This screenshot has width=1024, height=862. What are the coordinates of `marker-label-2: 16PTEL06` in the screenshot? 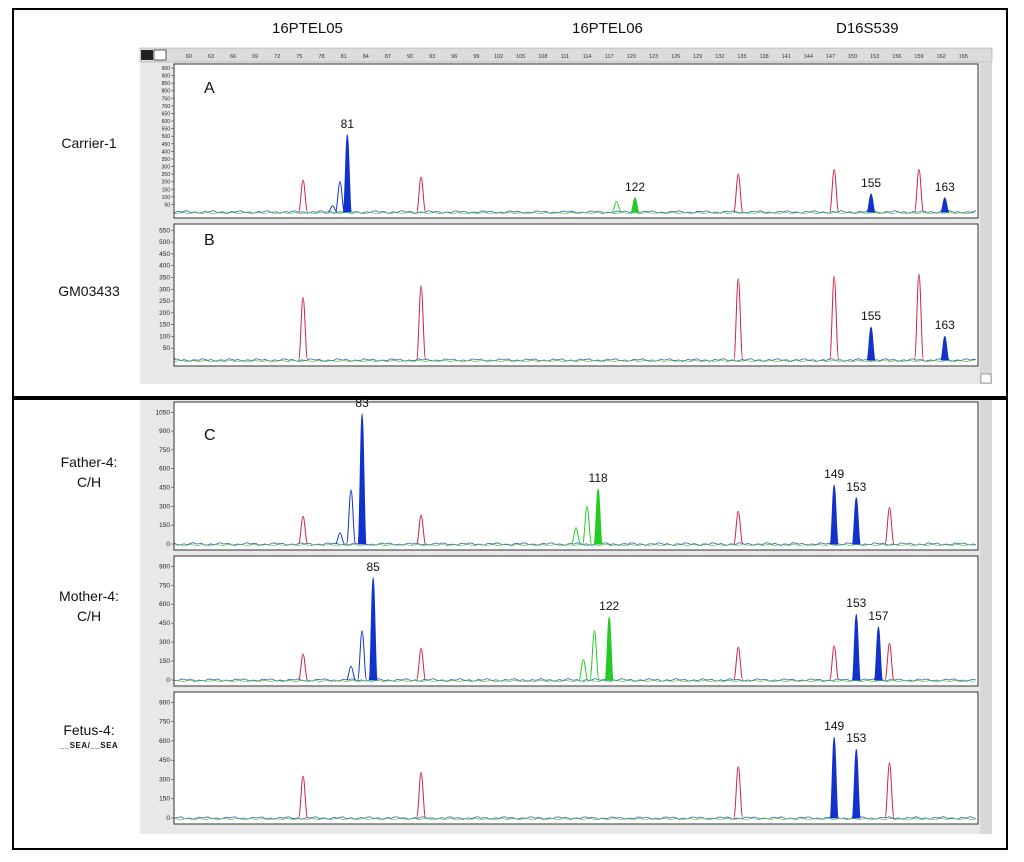 It's located at (607, 28).